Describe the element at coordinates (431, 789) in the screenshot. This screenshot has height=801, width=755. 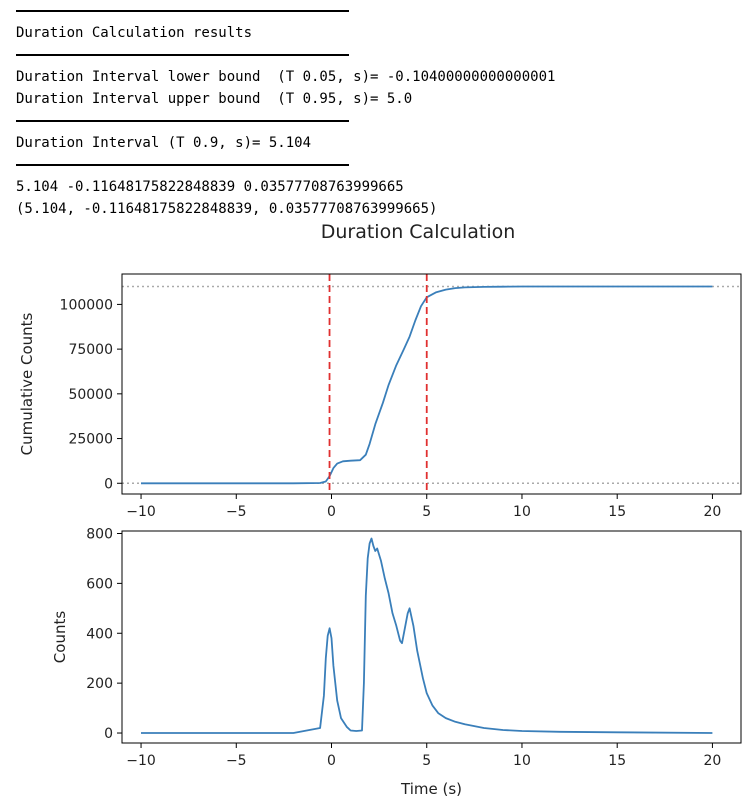
I see `x-axis-label: Time (s)` at that location.